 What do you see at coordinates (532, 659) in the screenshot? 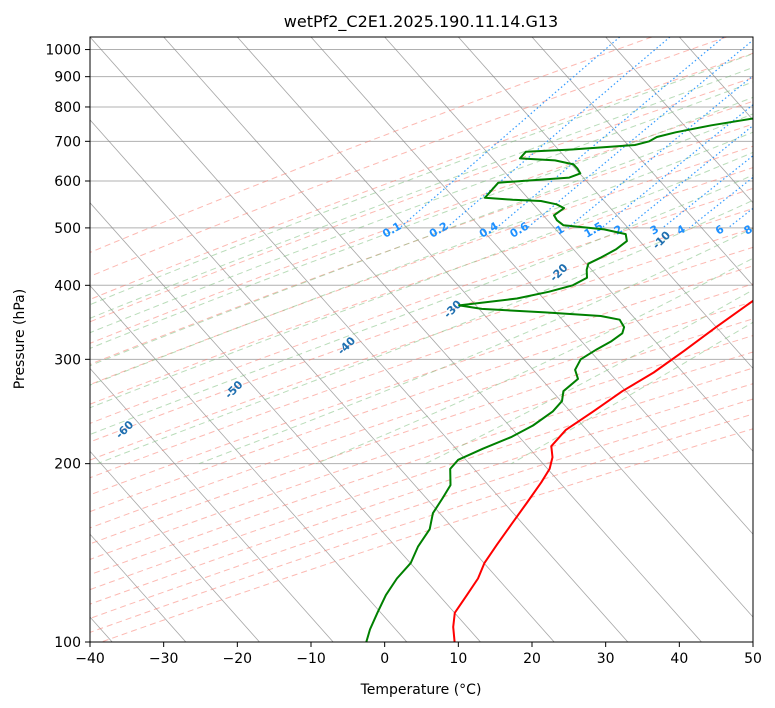
I see `x-tick-label: 20` at bounding box center [532, 659].